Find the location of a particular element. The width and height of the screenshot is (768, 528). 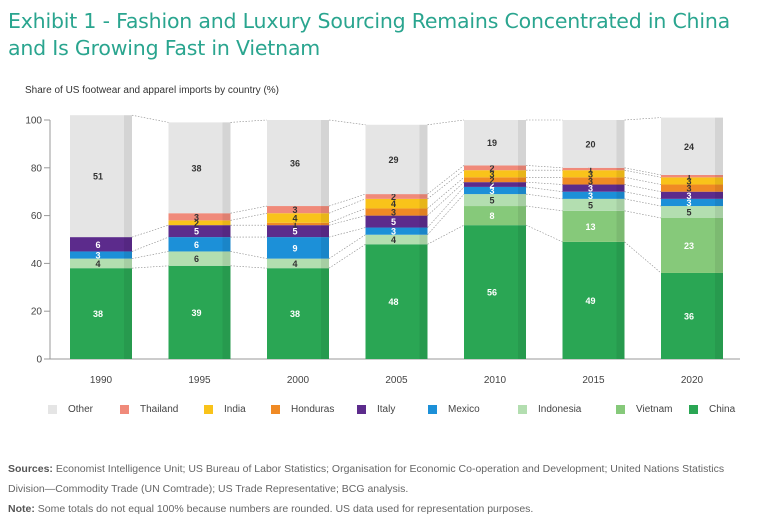

data-label-china: 48 is located at coordinates (393, 302).